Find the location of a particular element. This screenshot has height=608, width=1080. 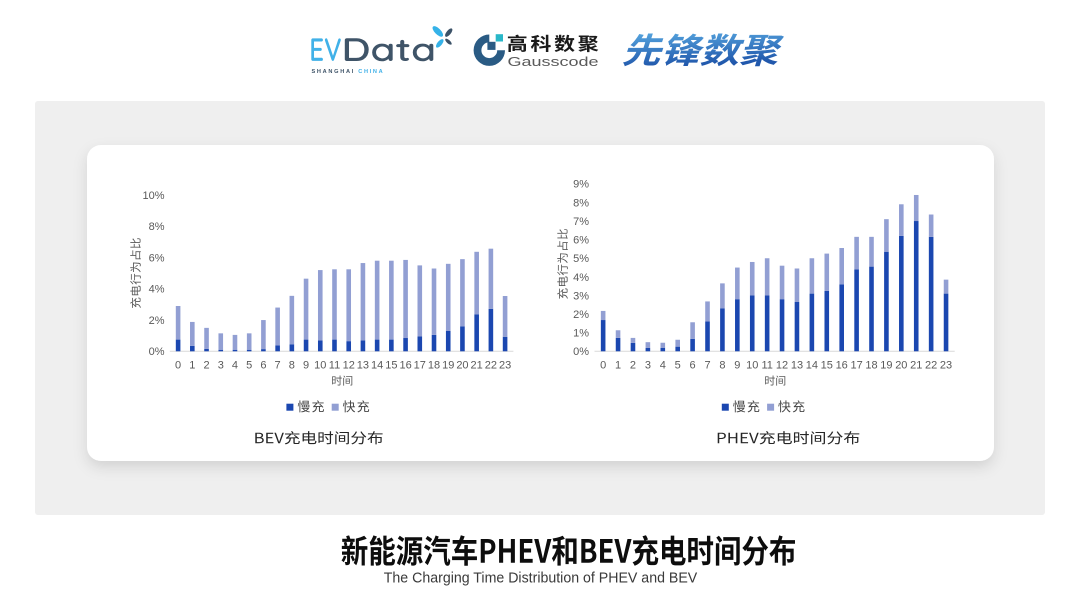

svg-text: 10% is located at coordinates (153, 196).